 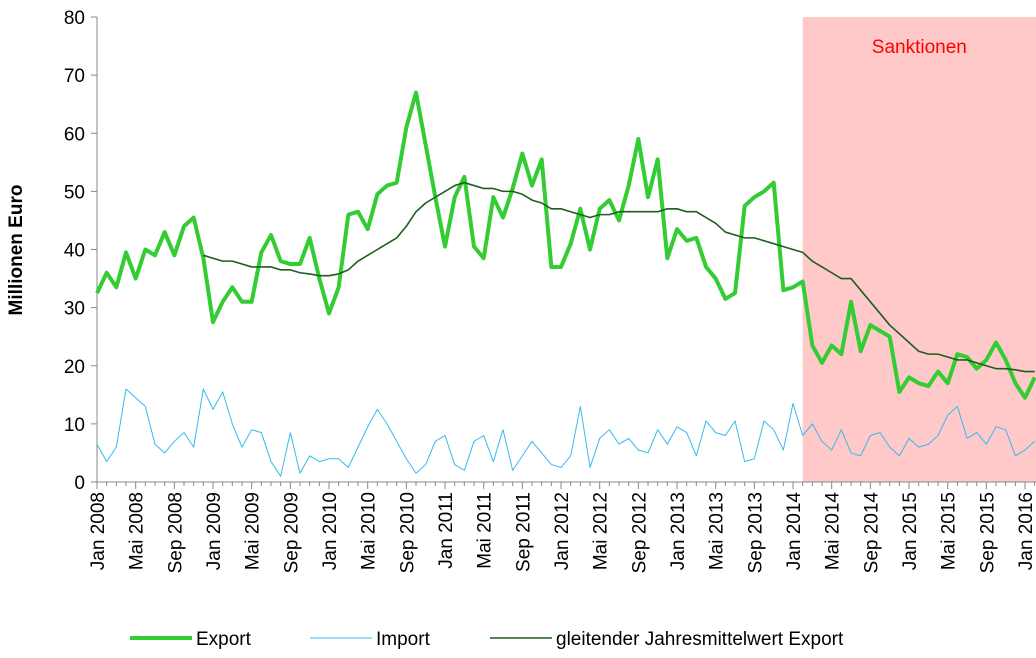 I want to click on x-tick-label: Jan 2012, so click(x=562, y=531).